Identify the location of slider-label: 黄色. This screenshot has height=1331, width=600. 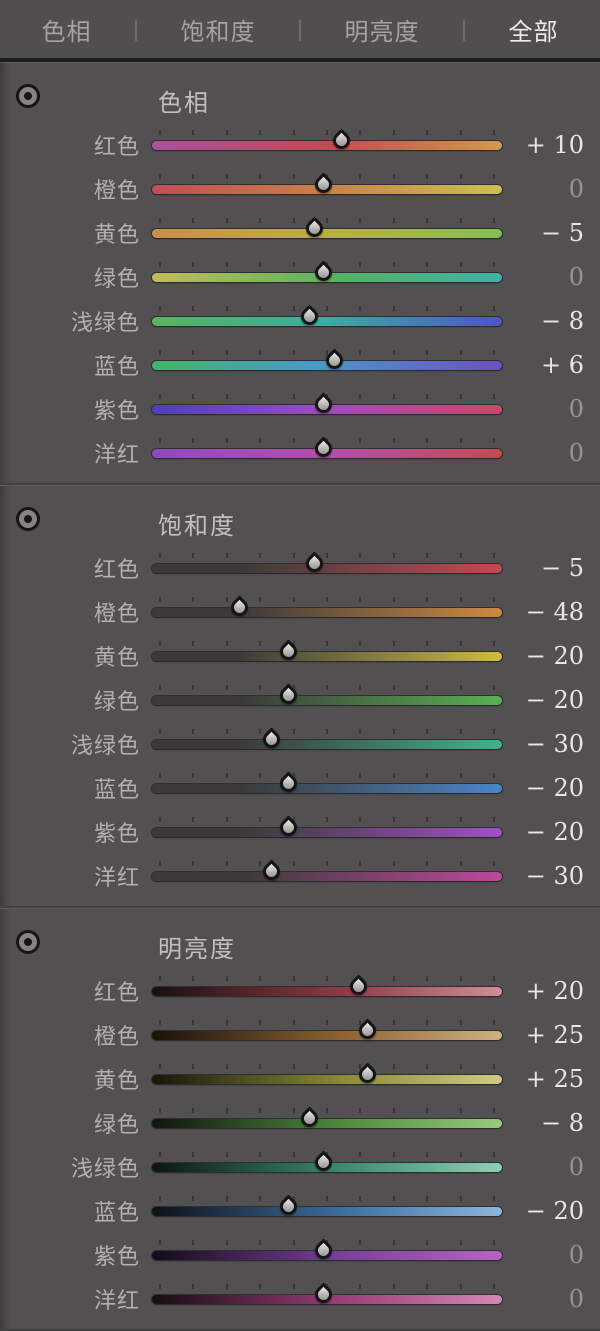
(116, 235).